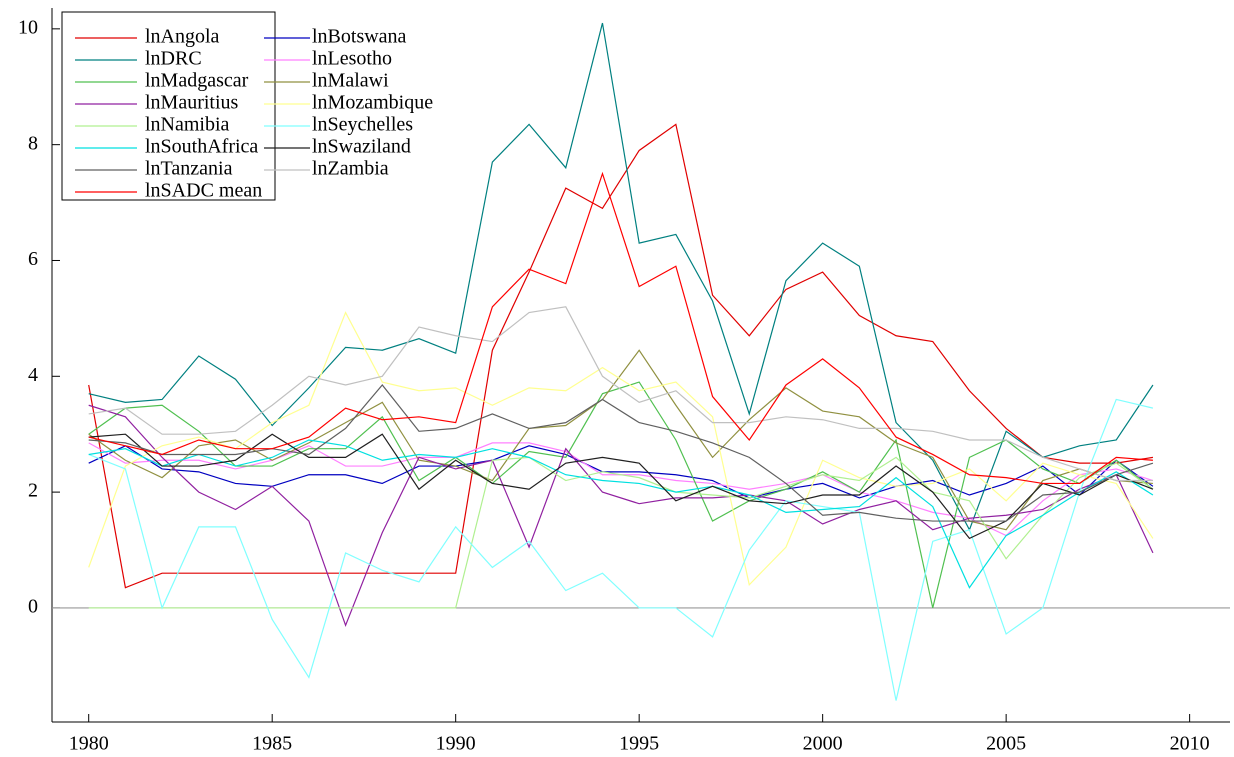 The width and height of the screenshot is (1234, 757). Describe the element at coordinates (33, 259) in the screenshot. I see `y-tick-label: 6` at that location.